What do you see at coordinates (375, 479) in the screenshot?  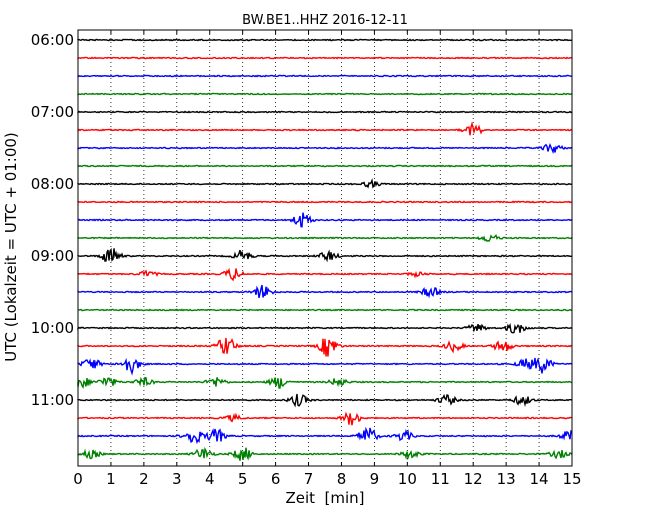 I see `x-tick-label: 9` at bounding box center [375, 479].